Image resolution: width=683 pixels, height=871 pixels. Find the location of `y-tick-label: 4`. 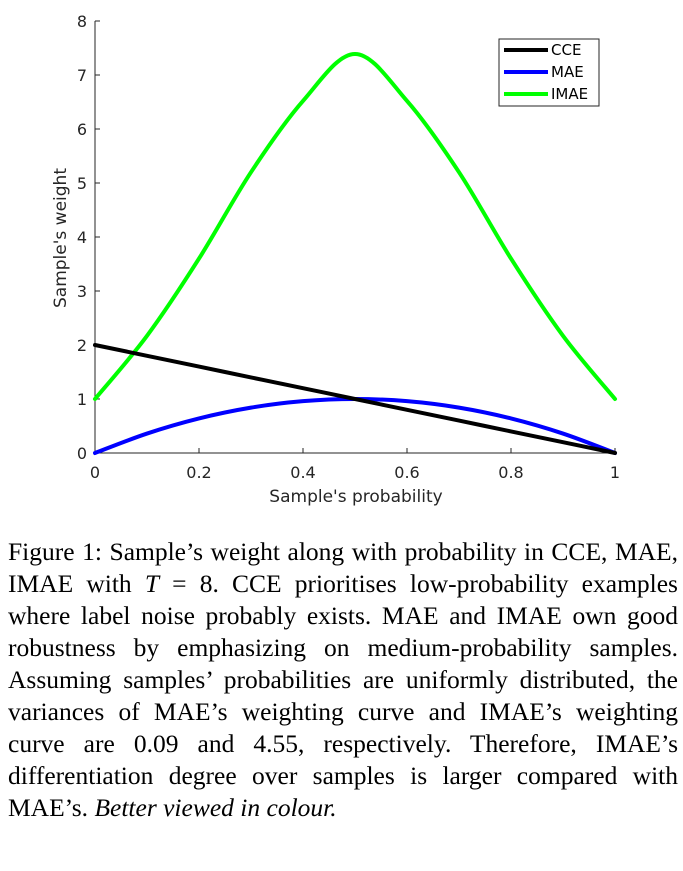

y-tick-label: 4 is located at coordinates (82, 237).